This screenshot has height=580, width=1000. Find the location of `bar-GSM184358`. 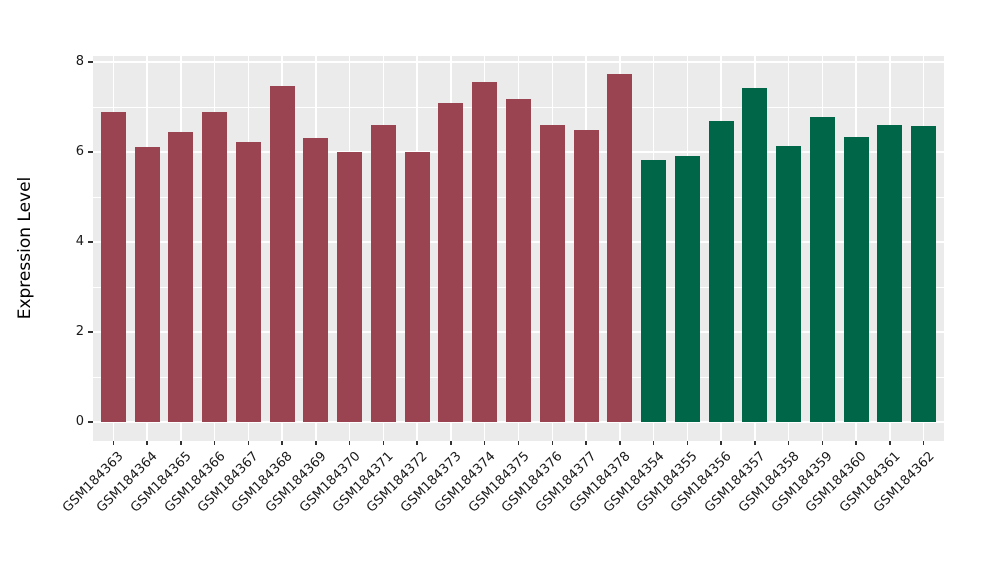

bar-GSM184358 is located at coordinates (789, 284).